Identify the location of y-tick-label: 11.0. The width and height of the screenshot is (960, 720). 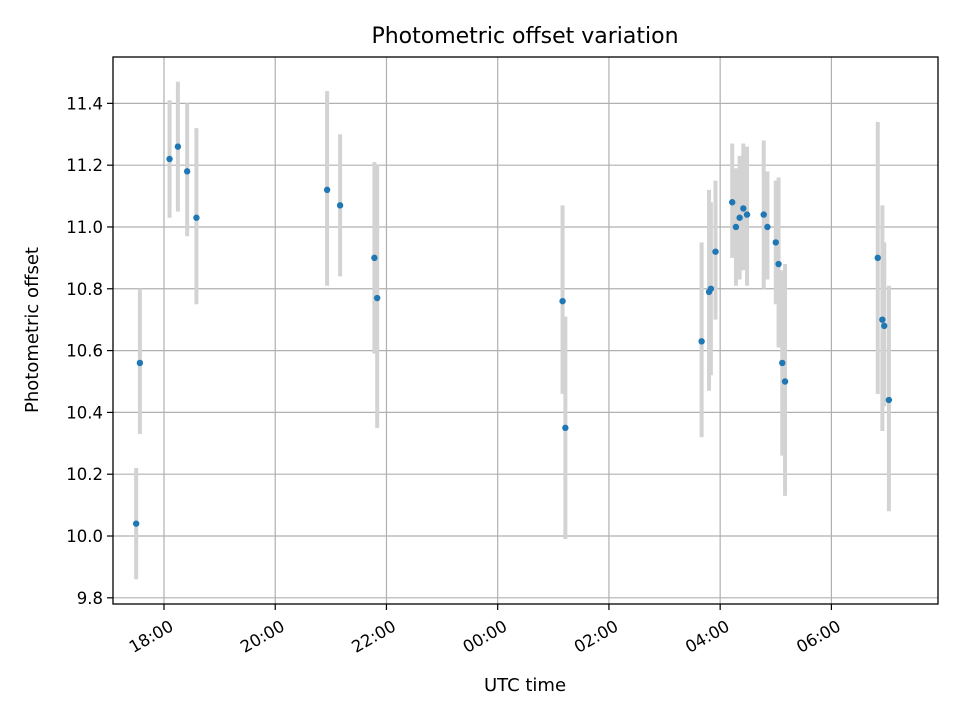
(84, 227).